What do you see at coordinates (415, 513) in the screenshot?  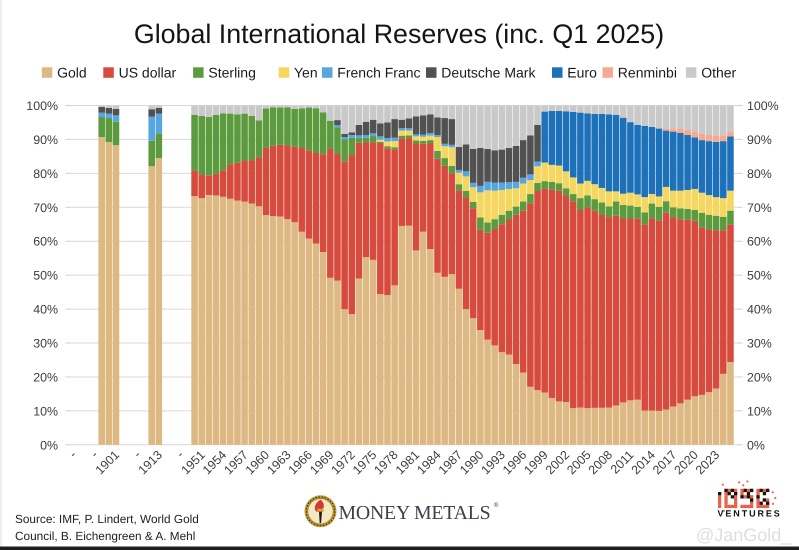 I see `svg-text: MONEY METALS` at bounding box center [415, 513].